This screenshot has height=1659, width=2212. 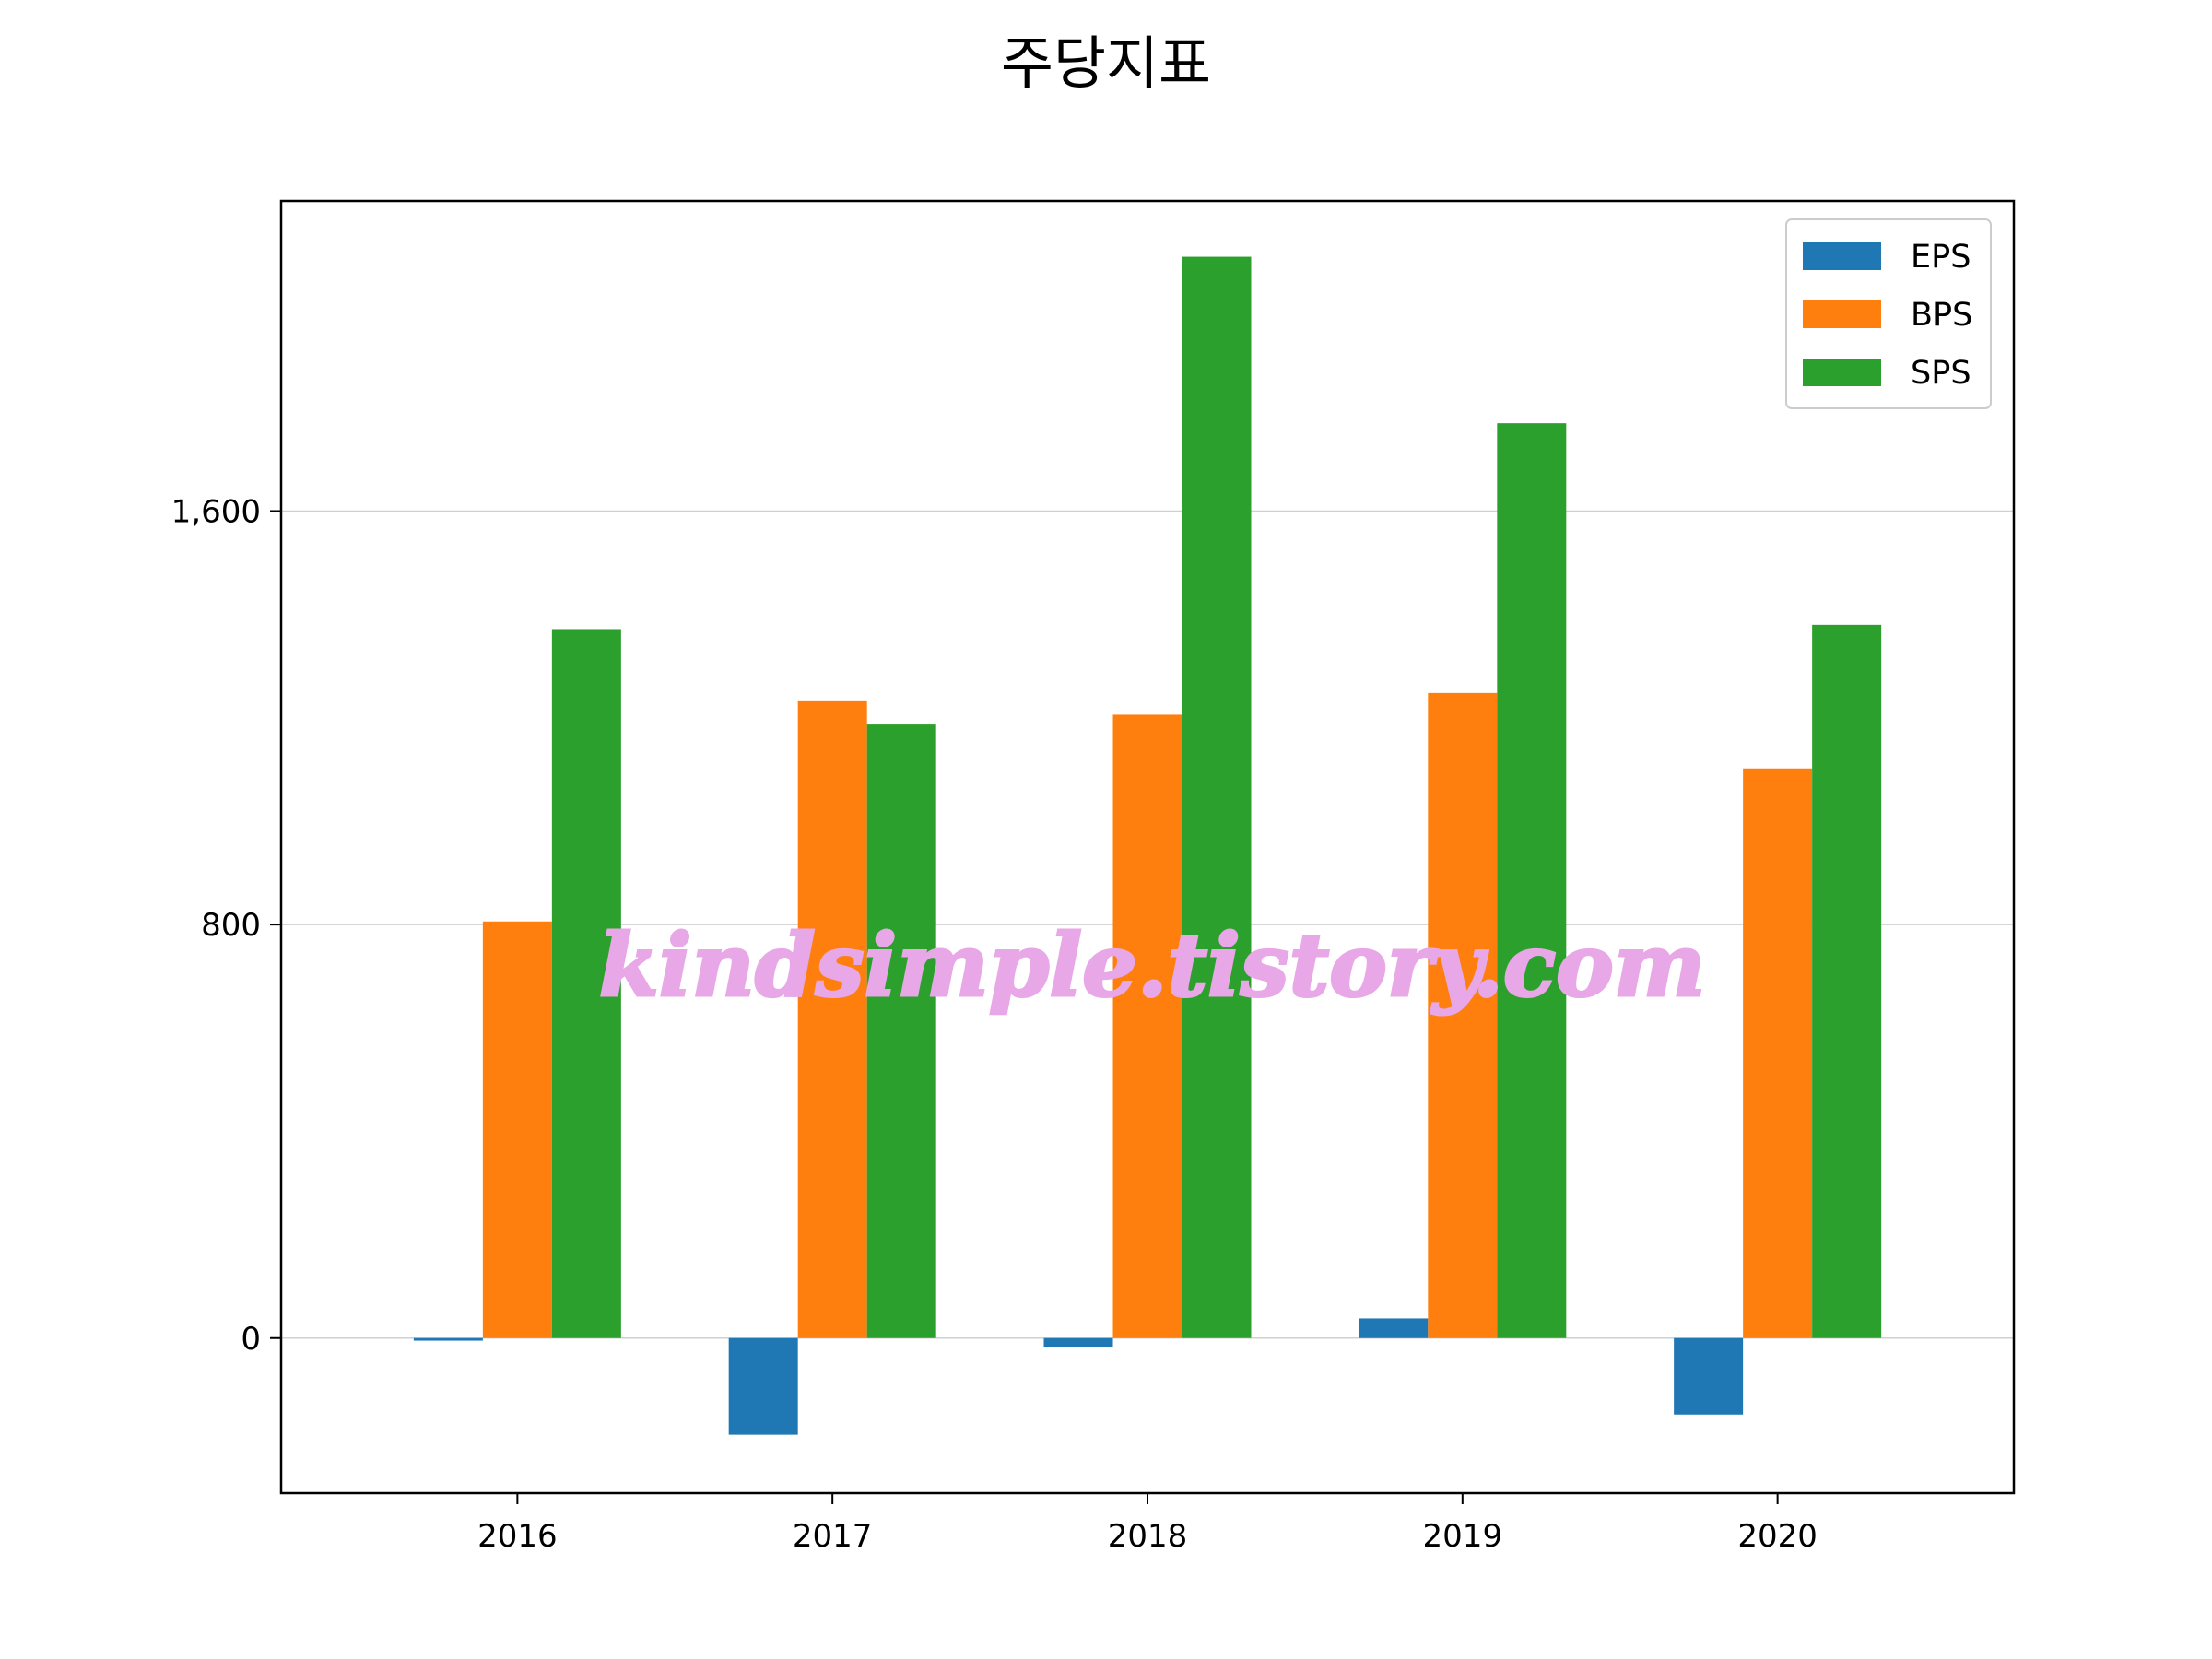 What do you see at coordinates (1463, 1015) in the screenshot?
I see `bar-bps-2019` at bounding box center [1463, 1015].